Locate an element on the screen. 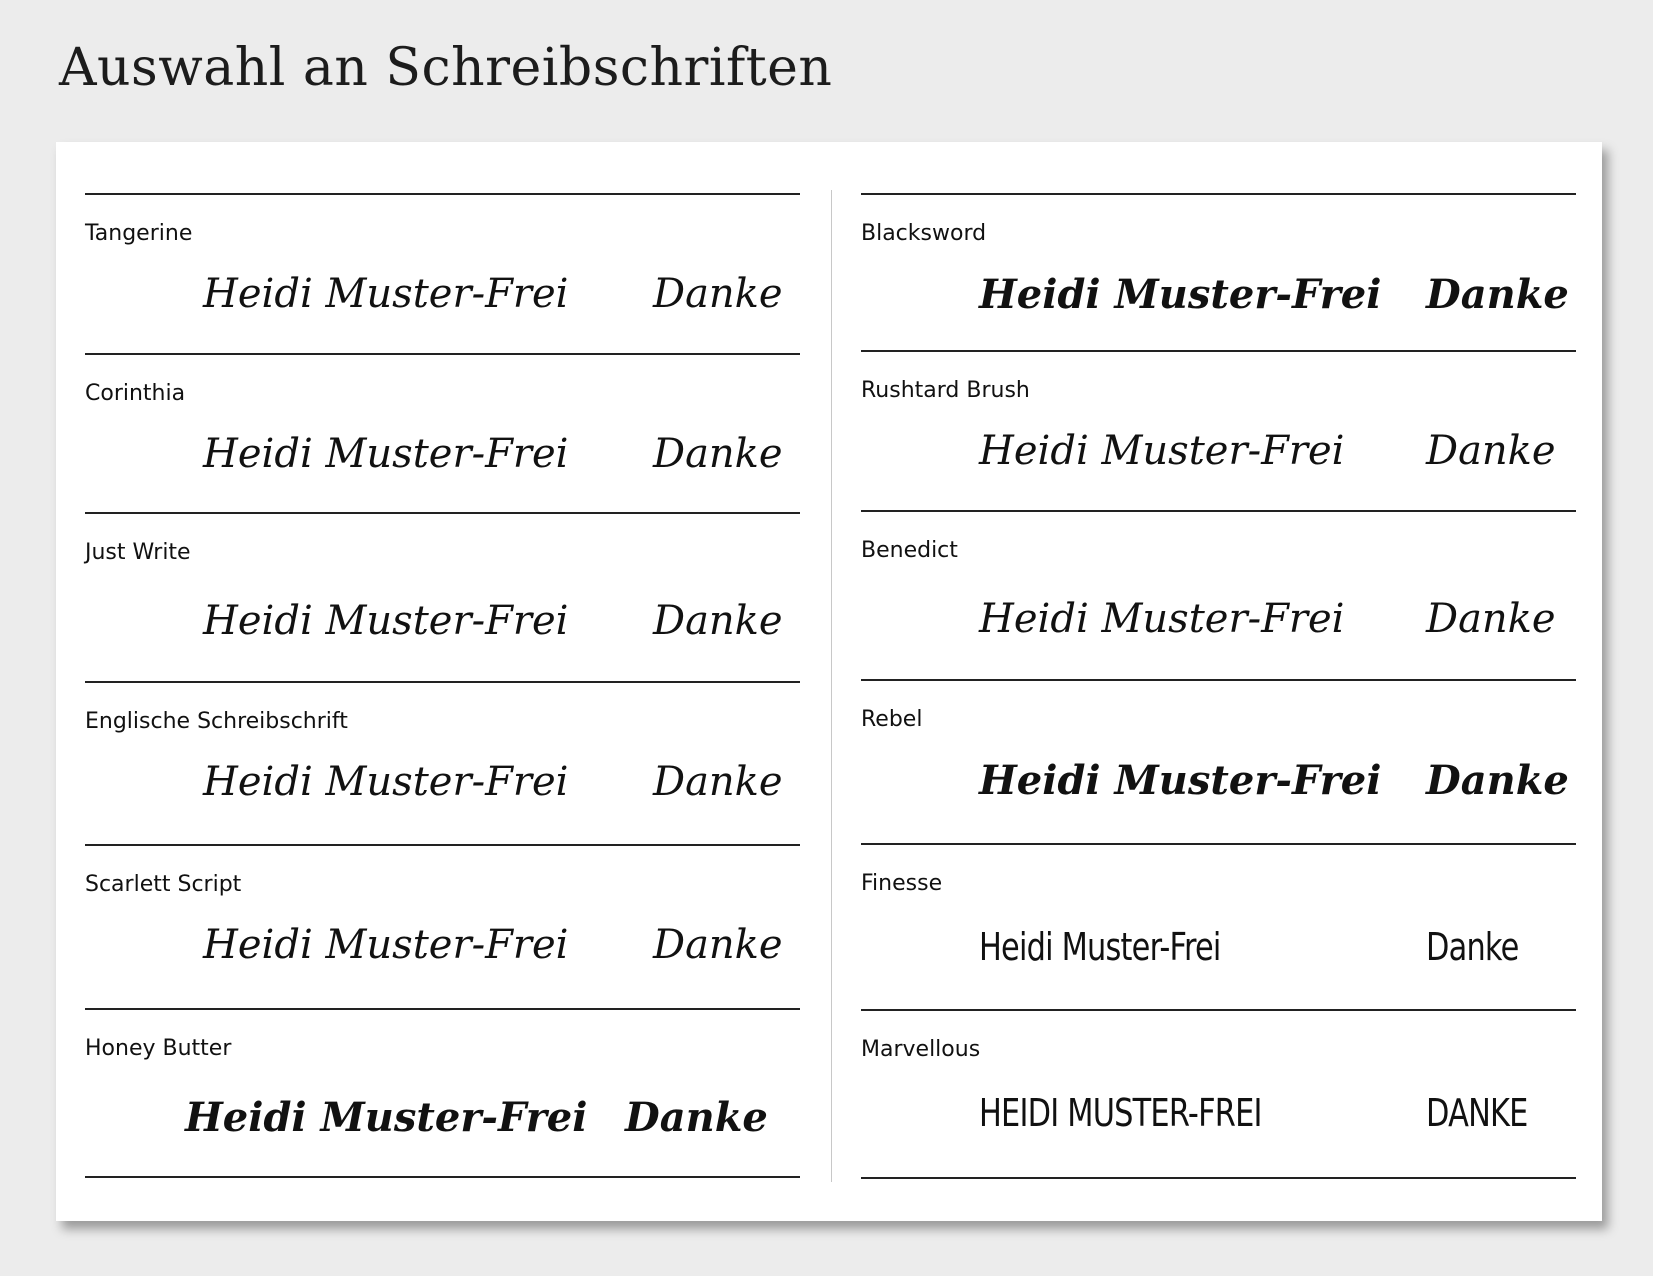  page-title: Auswahl an Schreibschriften is located at coordinates (446, 68).